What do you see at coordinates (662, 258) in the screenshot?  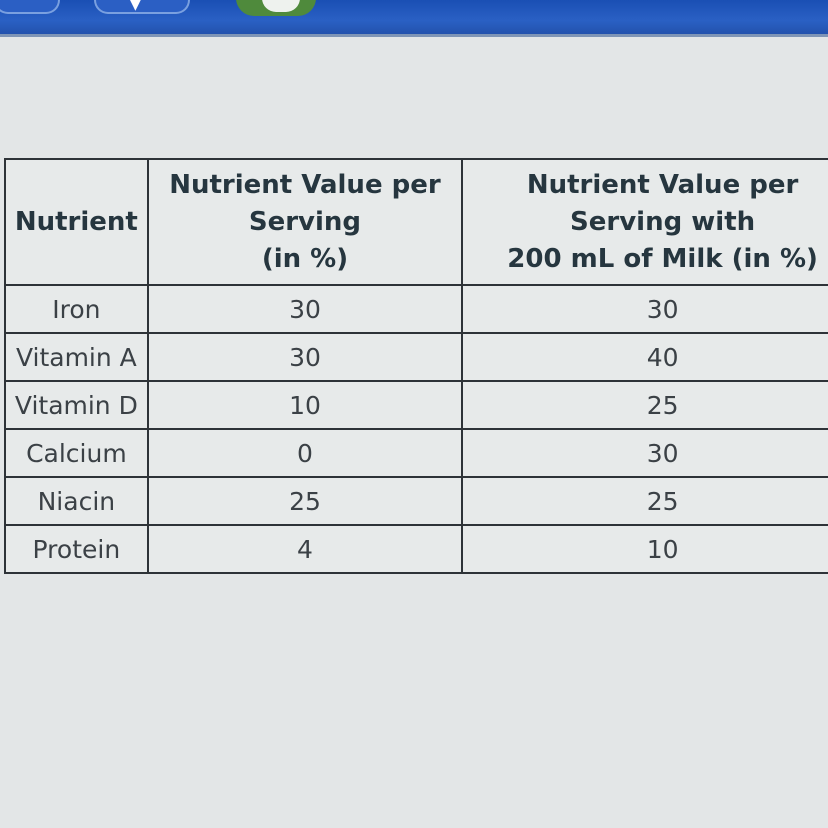 I see `header-line: 200 mL of Milk (in %)` at bounding box center [662, 258].